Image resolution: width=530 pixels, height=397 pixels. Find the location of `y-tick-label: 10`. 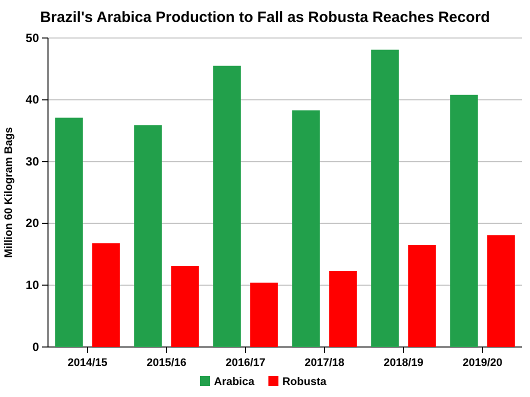

y-tick-label: 10 is located at coordinates (33, 285).